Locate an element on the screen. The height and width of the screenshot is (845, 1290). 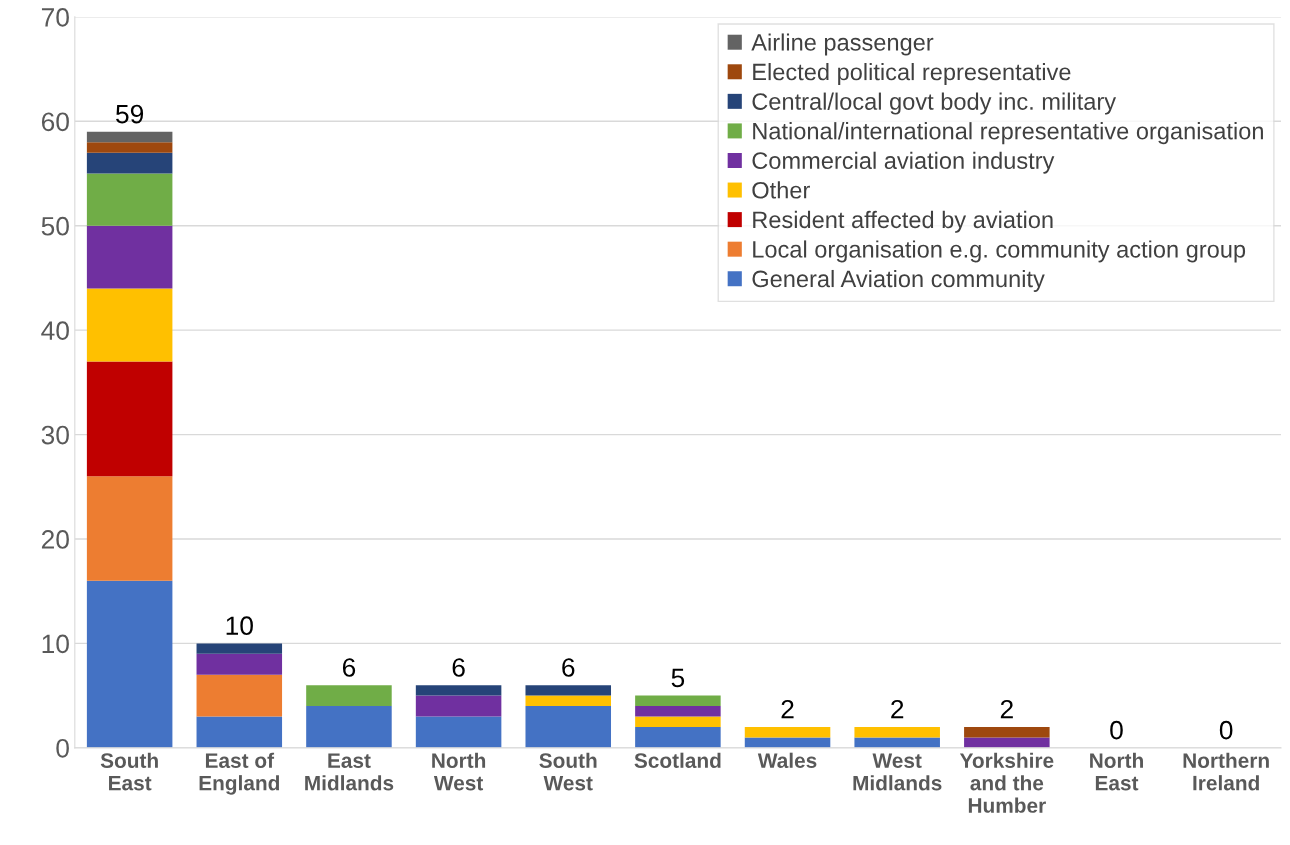
x-tick-label: South East is located at coordinates (129, 771).